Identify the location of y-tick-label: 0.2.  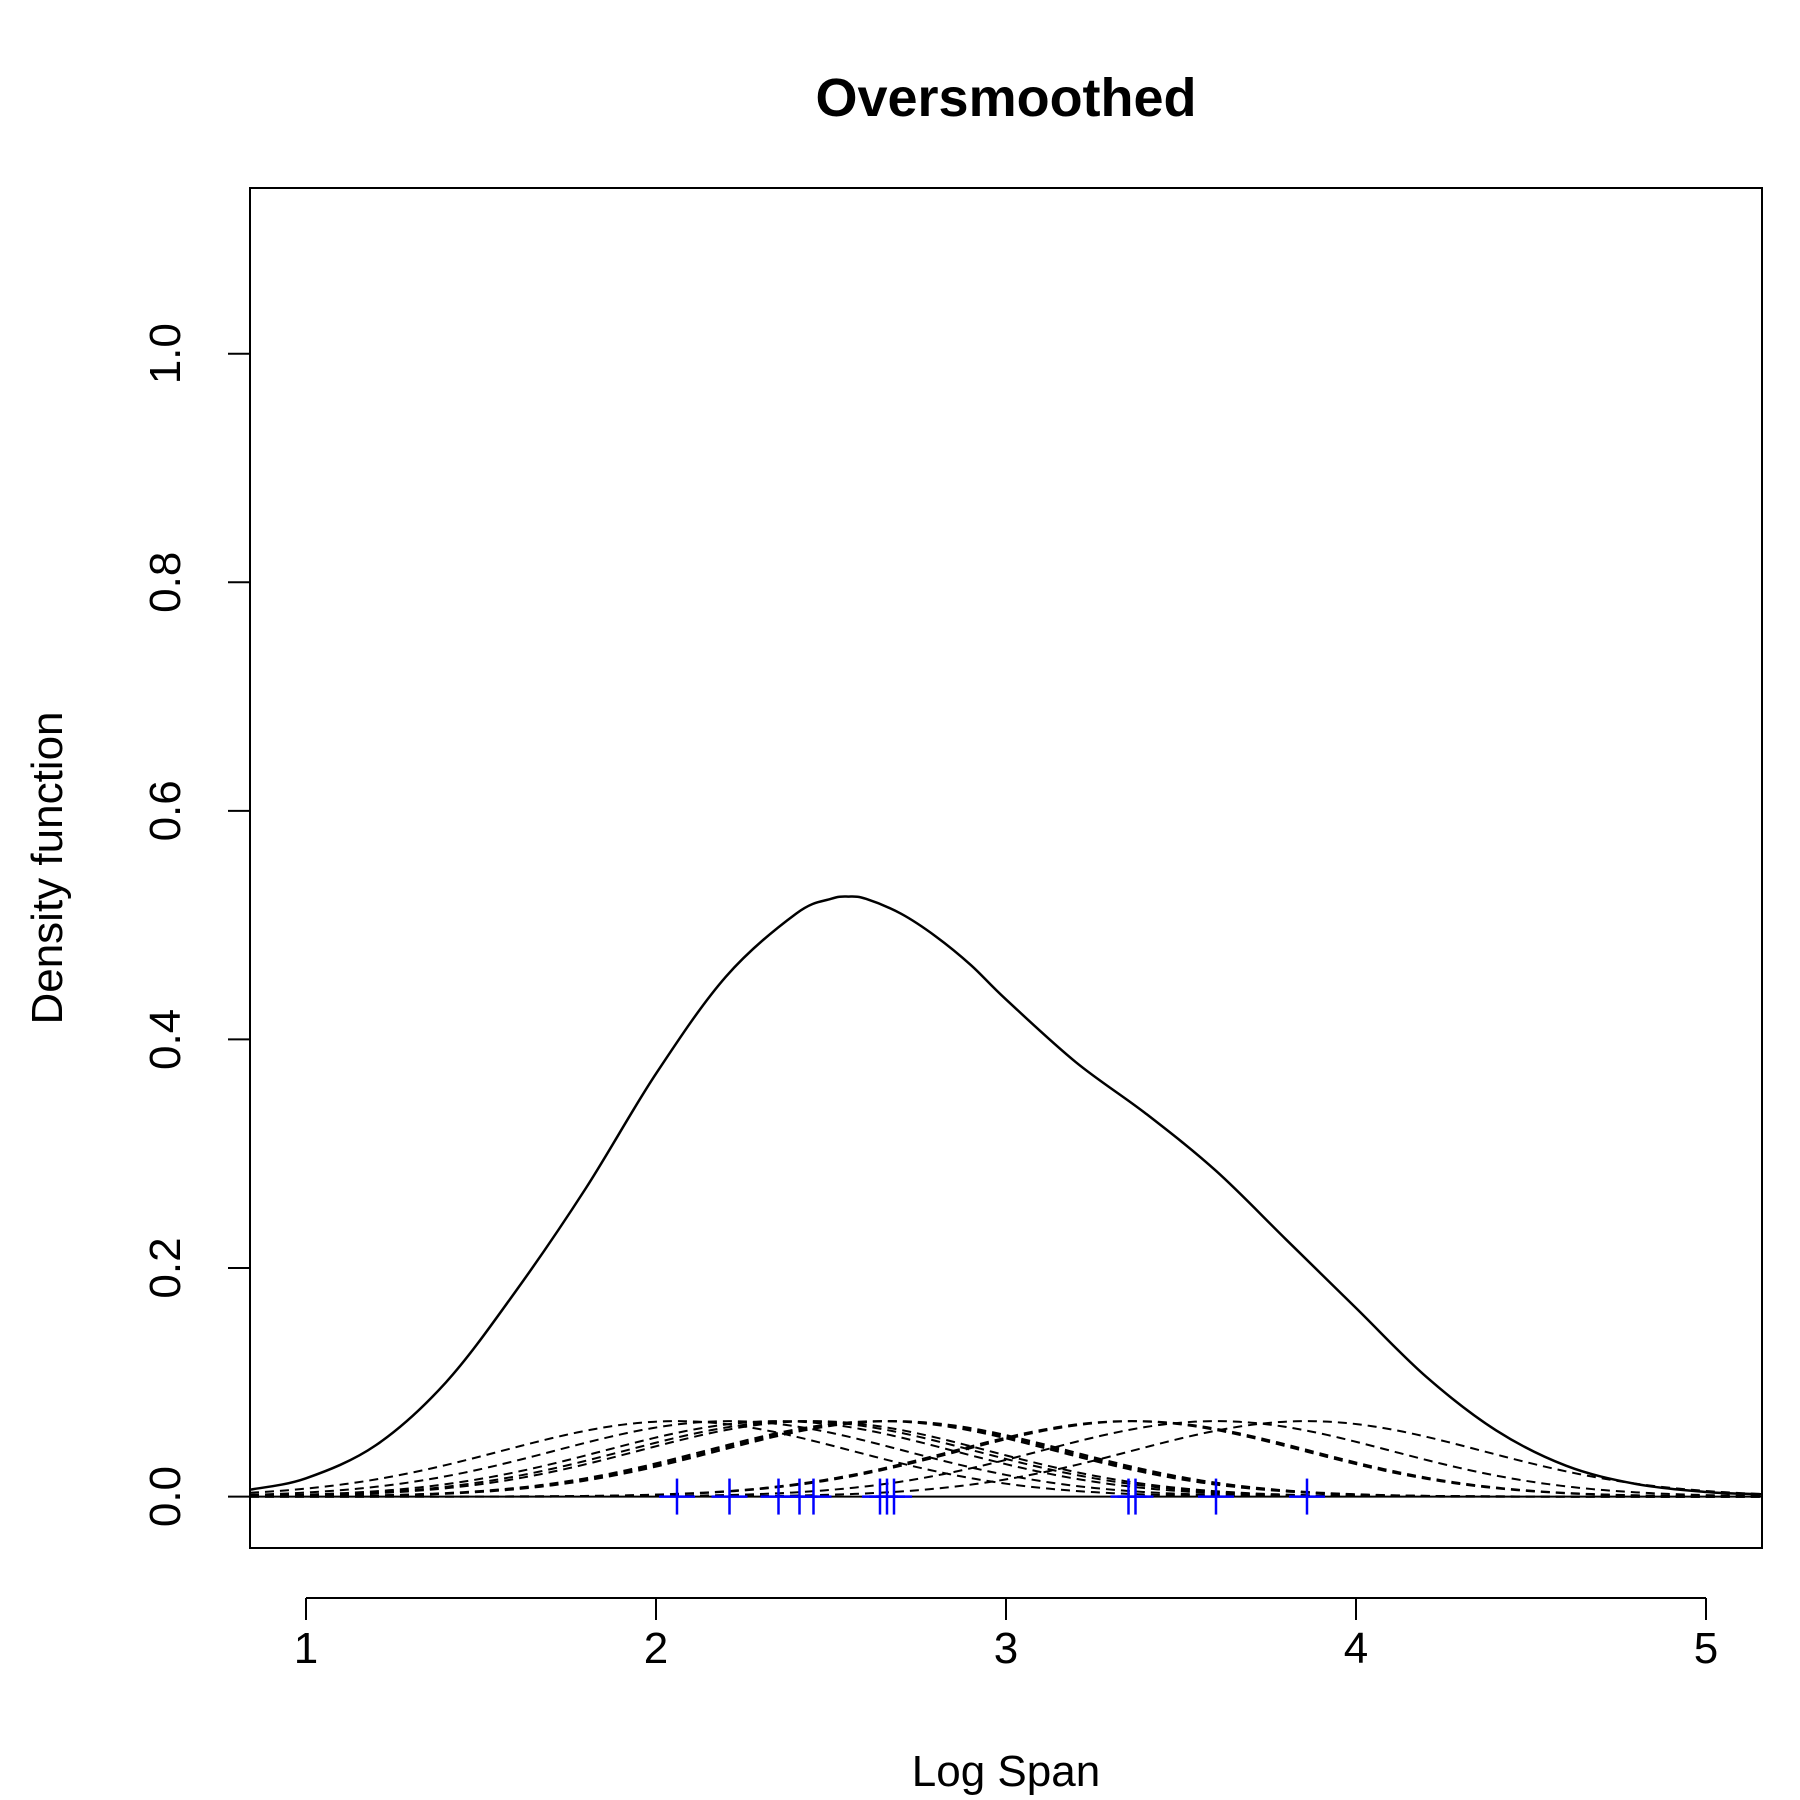
(165, 1267).